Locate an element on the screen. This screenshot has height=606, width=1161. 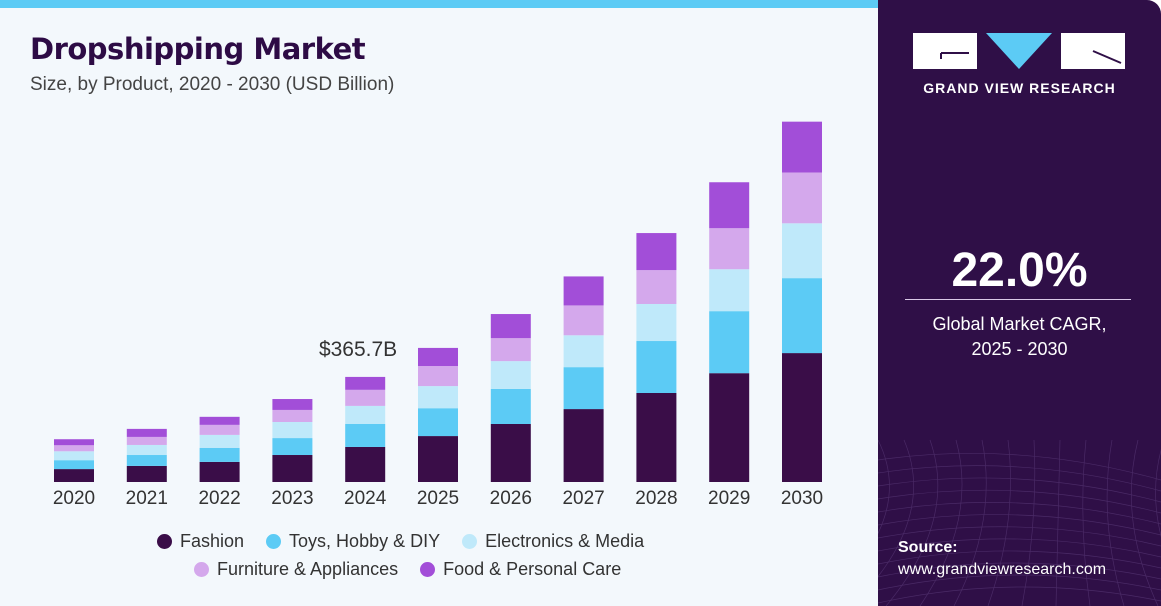
legend-label: Furniture & Appliances is located at coordinates (308, 569).